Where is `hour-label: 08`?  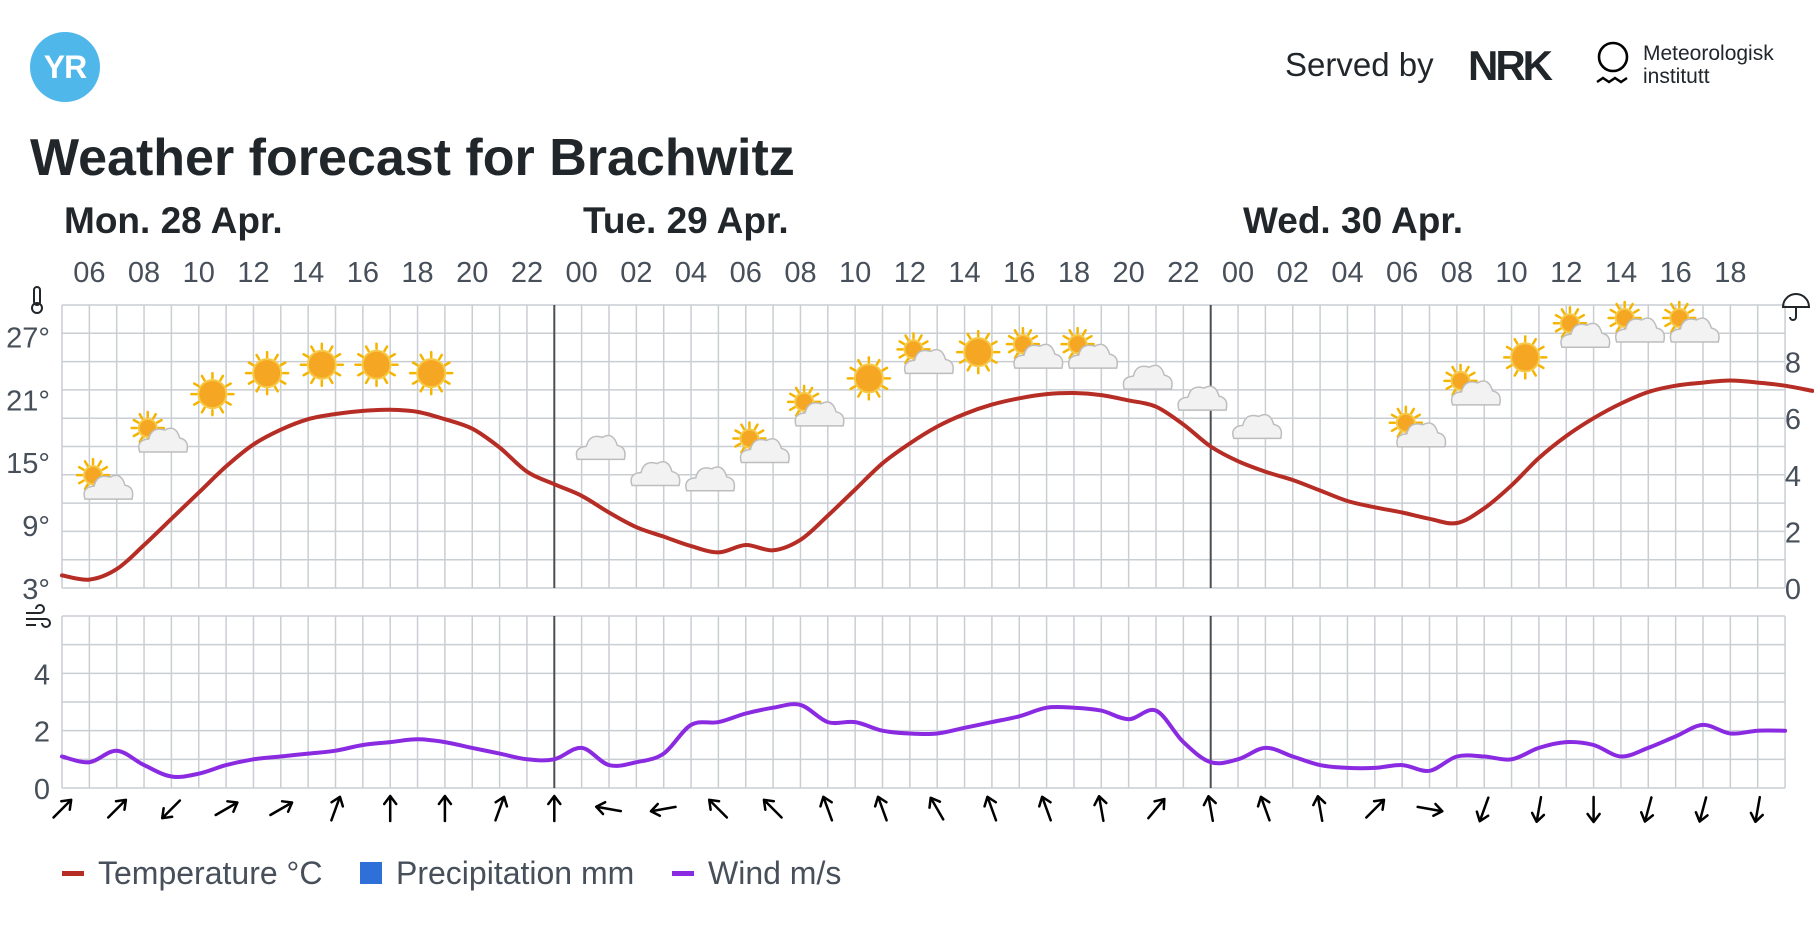 hour-label: 08 is located at coordinates (1457, 273).